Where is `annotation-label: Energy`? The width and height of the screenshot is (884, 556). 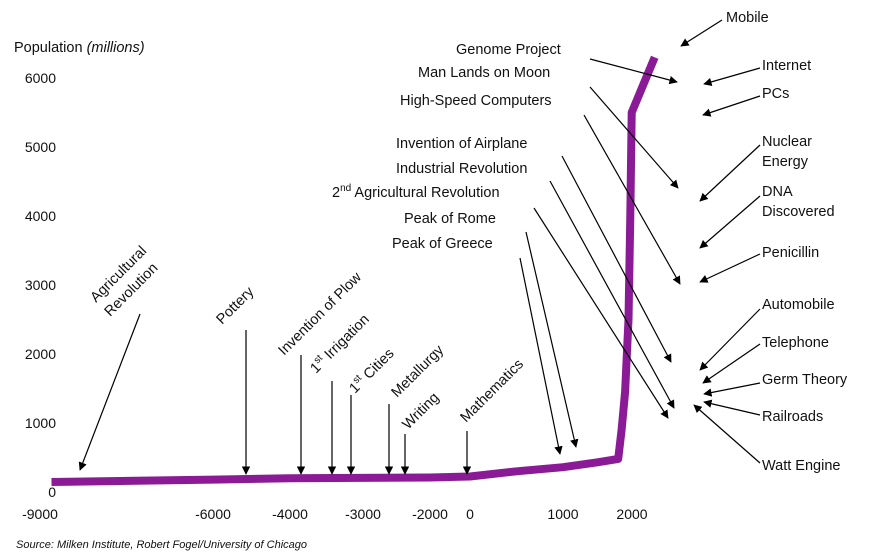 annotation-label: Energy is located at coordinates (785, 162).